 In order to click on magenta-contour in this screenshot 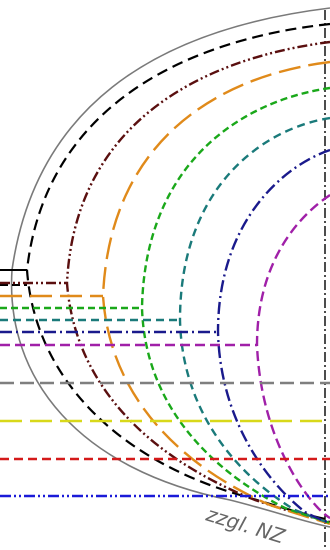, I will do `click(292, 357)`.